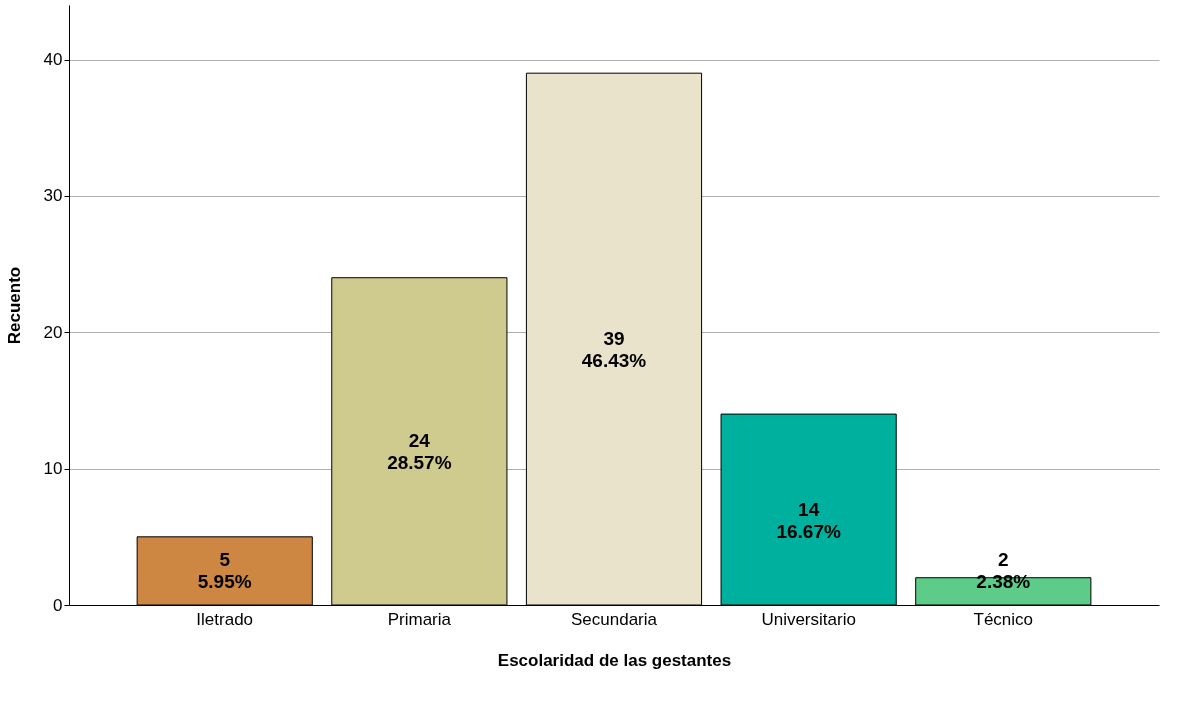  What do you see at coordinates (53, 469) in the screenshot?
I see `y-tick-label: 10` at bounding box center [53, 469].